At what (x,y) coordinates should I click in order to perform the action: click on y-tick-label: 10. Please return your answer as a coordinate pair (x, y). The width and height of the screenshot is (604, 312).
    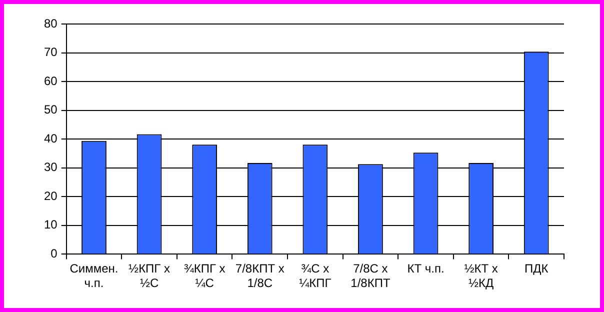
    Looking at the image, I should click on (51, 225).